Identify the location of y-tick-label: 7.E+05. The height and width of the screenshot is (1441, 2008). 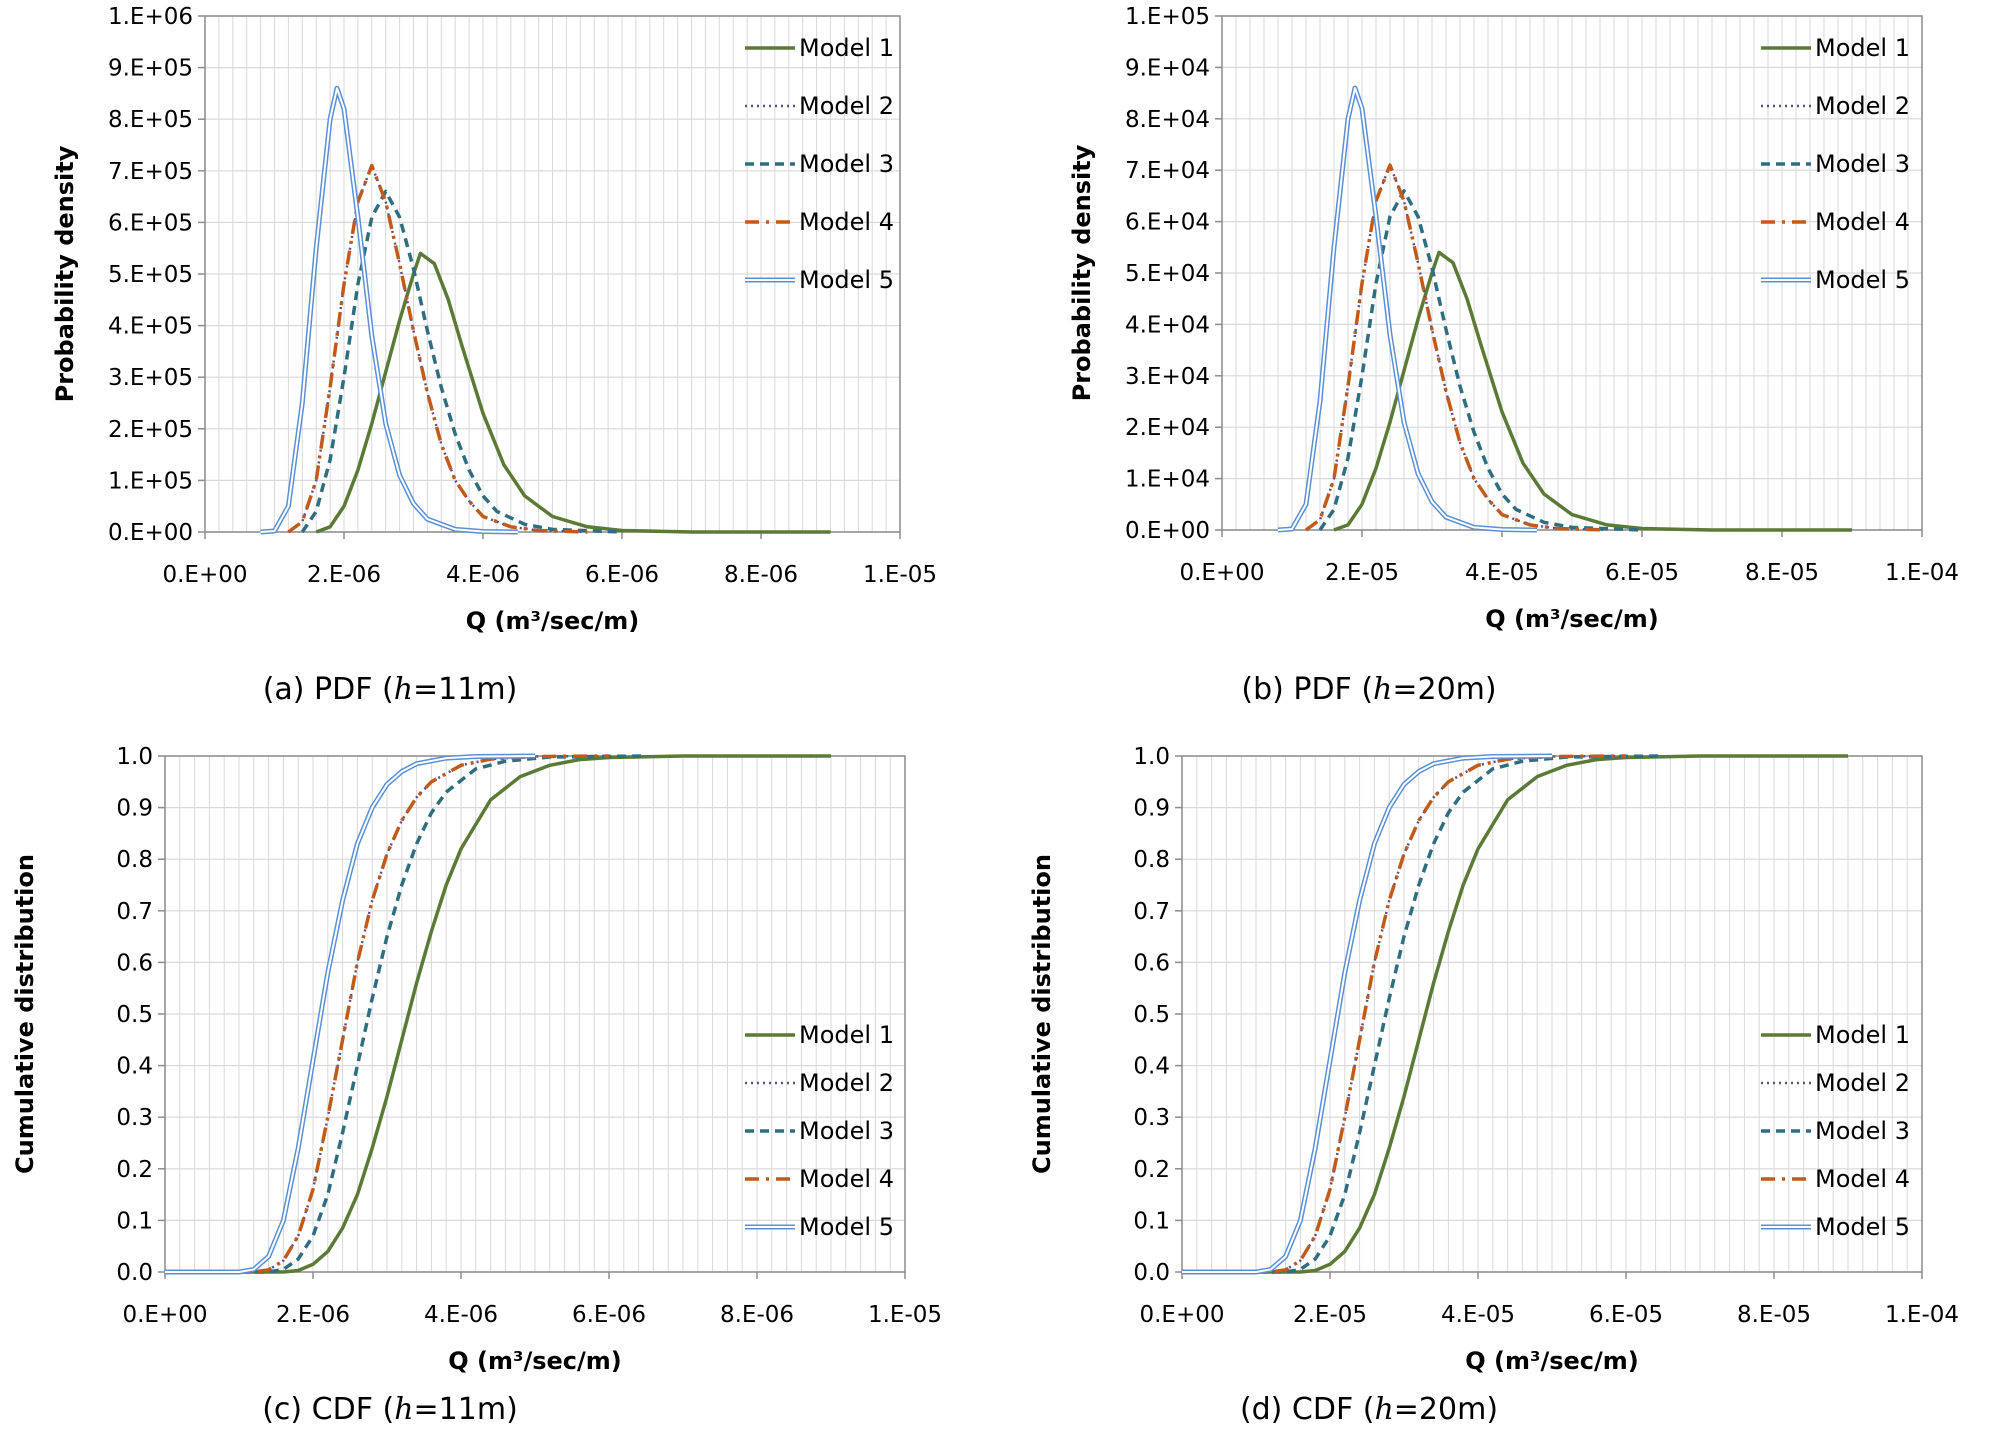
(150, 172).